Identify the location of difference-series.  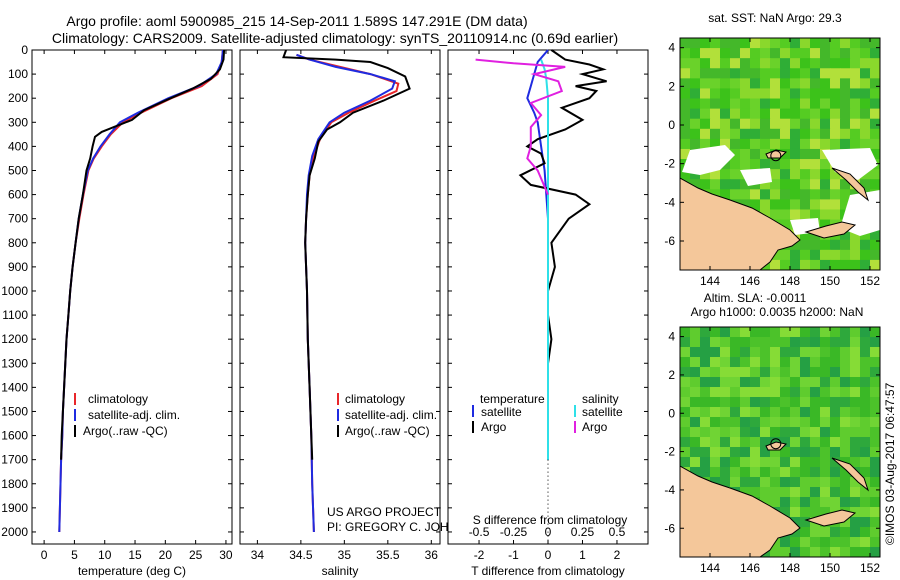
(541, 254).